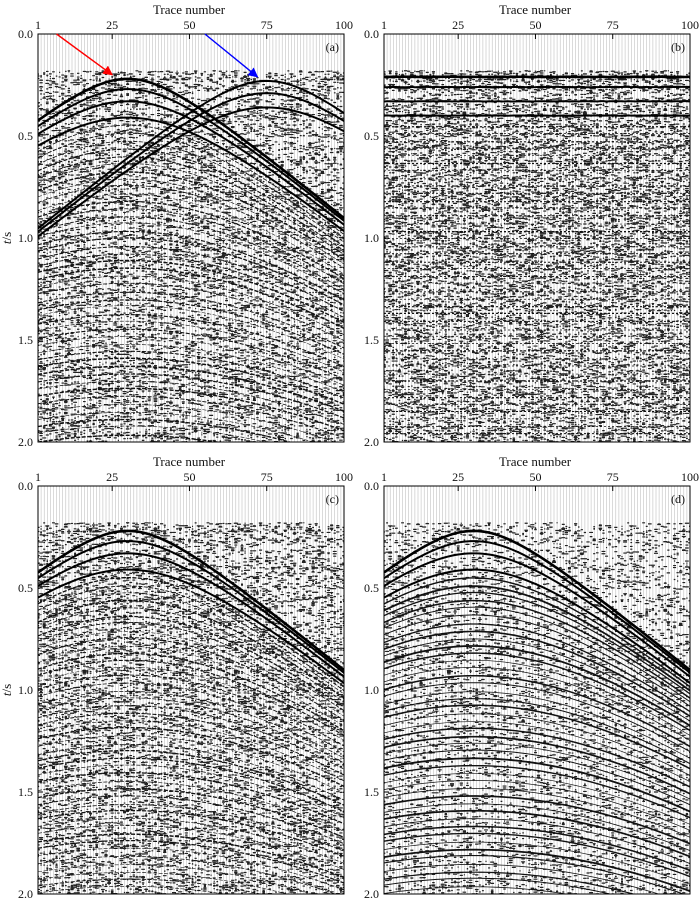 The height and width of the screenshot is (903, 700). What do you see at coordinates (7, 238) in the screenshot?
I see `y-axis-title: t/s` at bounding box center [7, 238].